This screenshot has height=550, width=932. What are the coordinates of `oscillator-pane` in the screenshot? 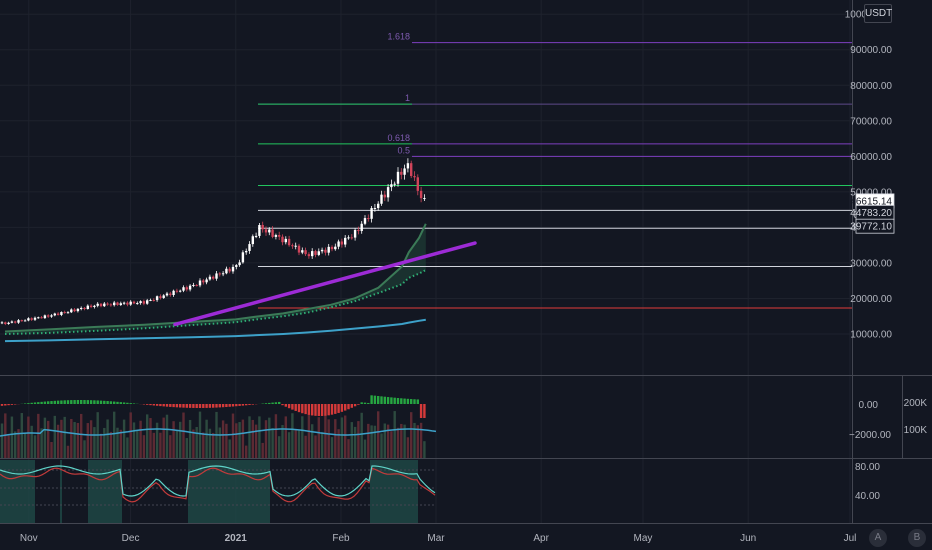 It's located at (218, 491).